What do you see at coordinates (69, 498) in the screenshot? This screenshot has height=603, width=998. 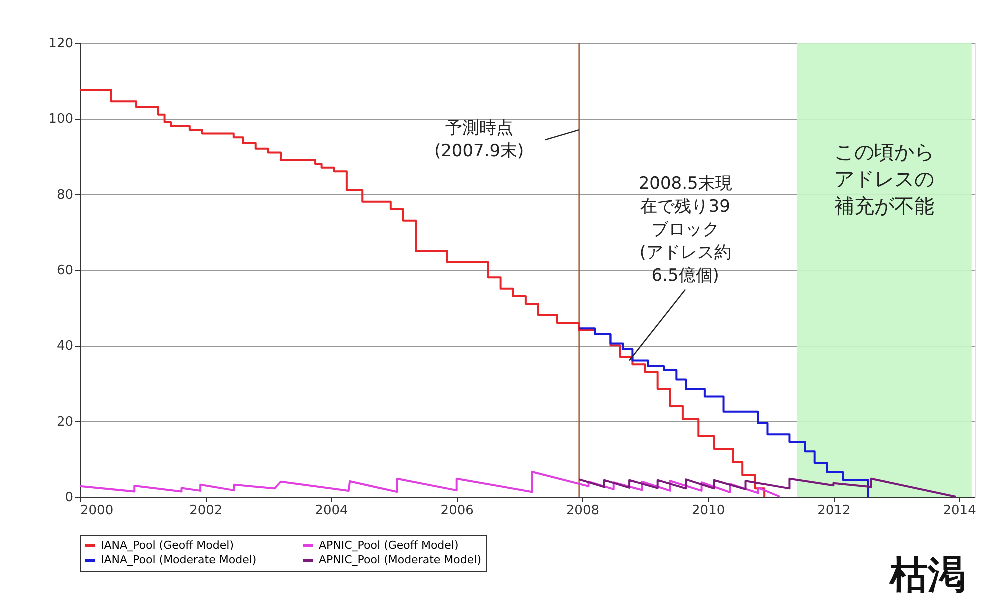 I see `y-tick-label: 0` at bounding box center [69, 498].